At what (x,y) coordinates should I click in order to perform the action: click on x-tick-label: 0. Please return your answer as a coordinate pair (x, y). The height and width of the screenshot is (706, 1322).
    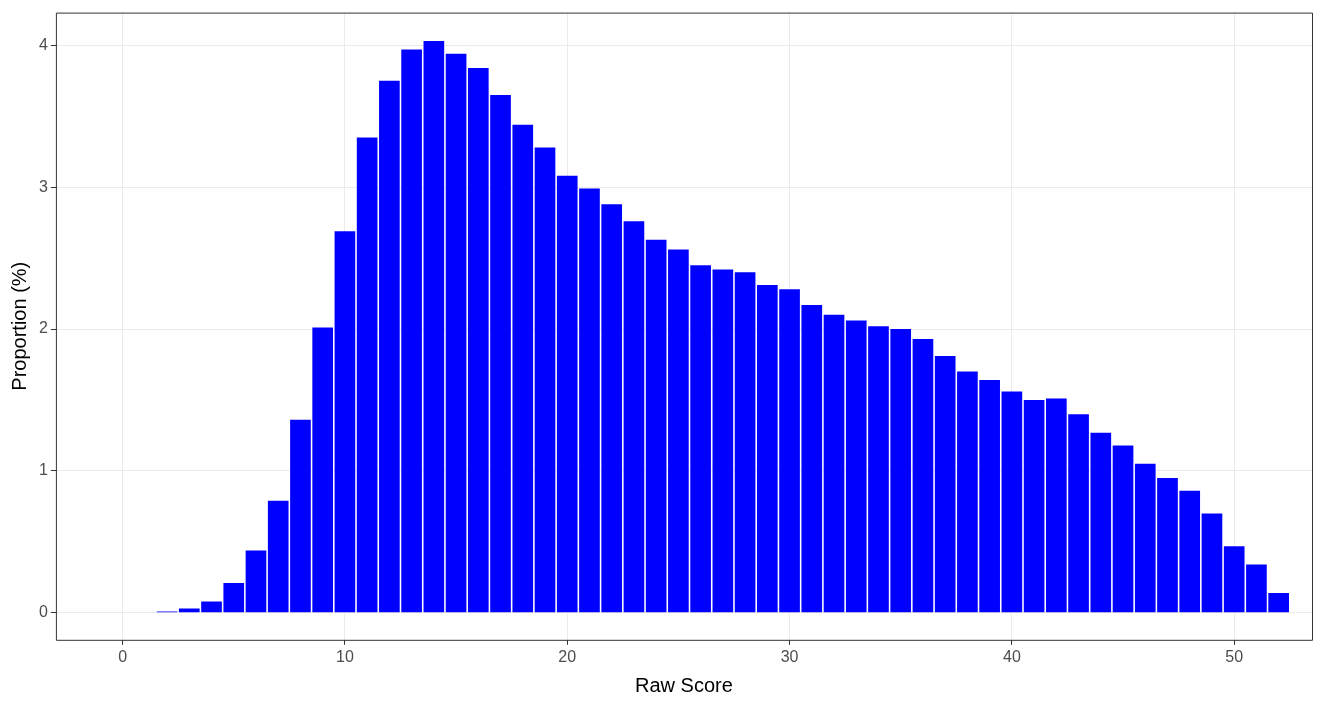
    Looking at the image, I should click on (123, 656).